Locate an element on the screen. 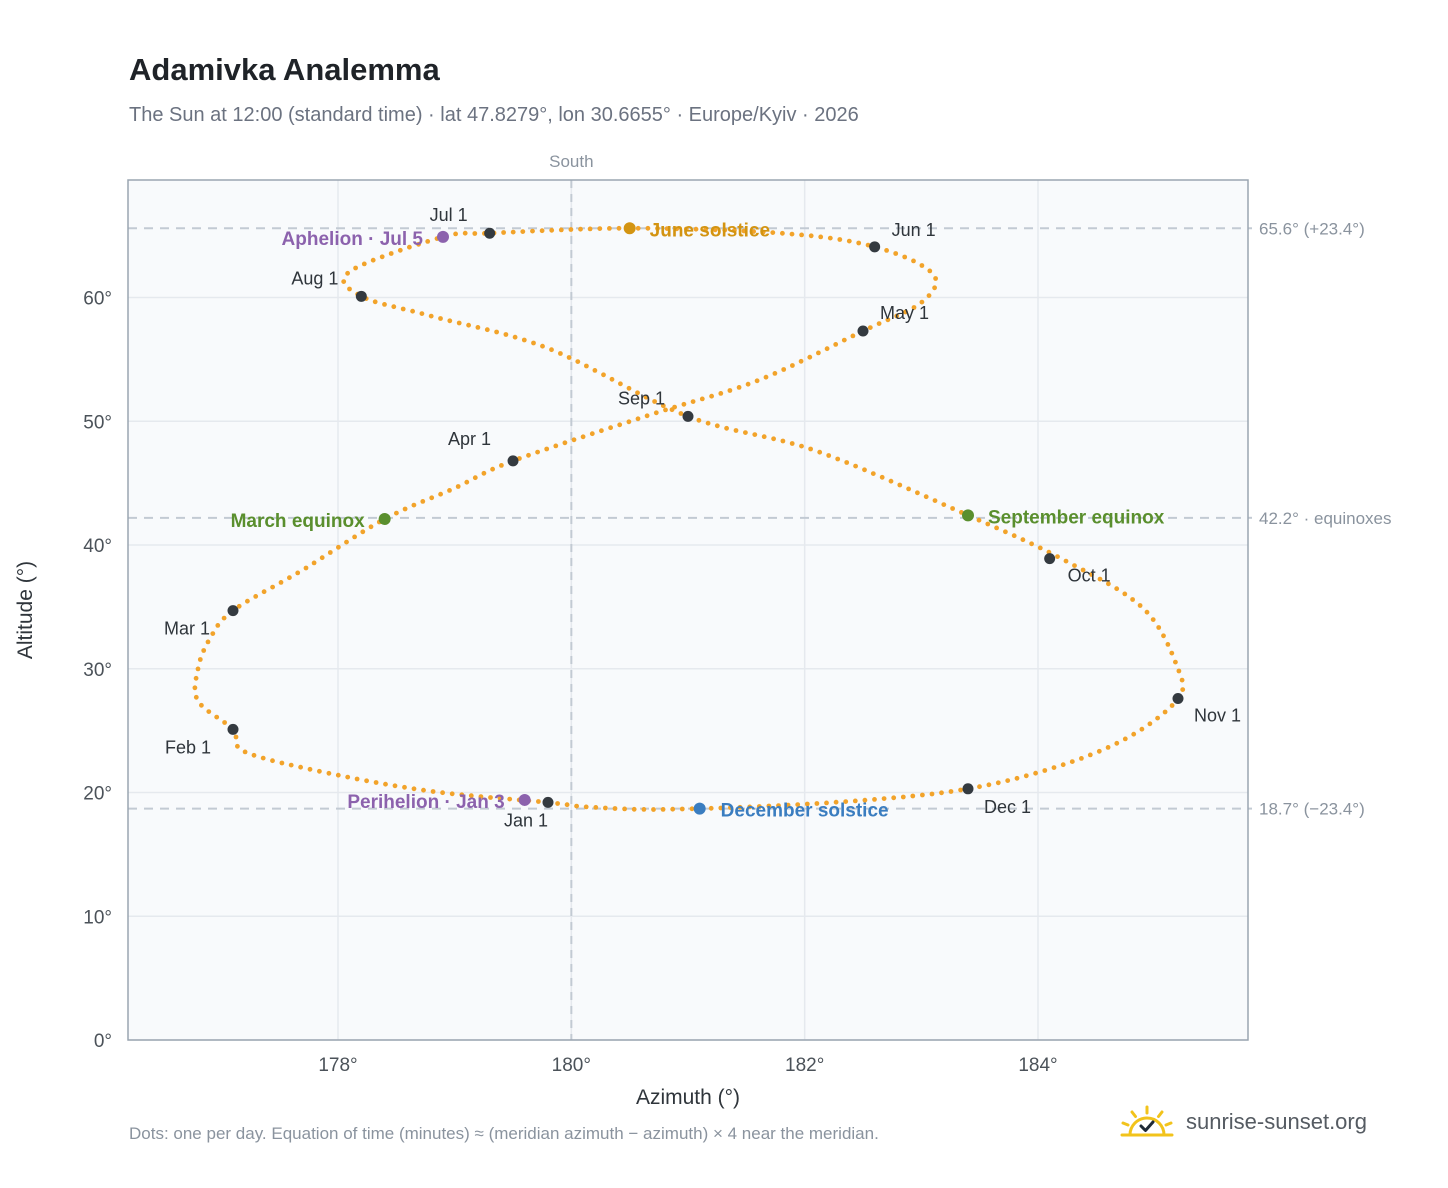 The width and height of the screenshot is (1448, 1188). month-label: Jan 1 is located at coordinates (526, 820).